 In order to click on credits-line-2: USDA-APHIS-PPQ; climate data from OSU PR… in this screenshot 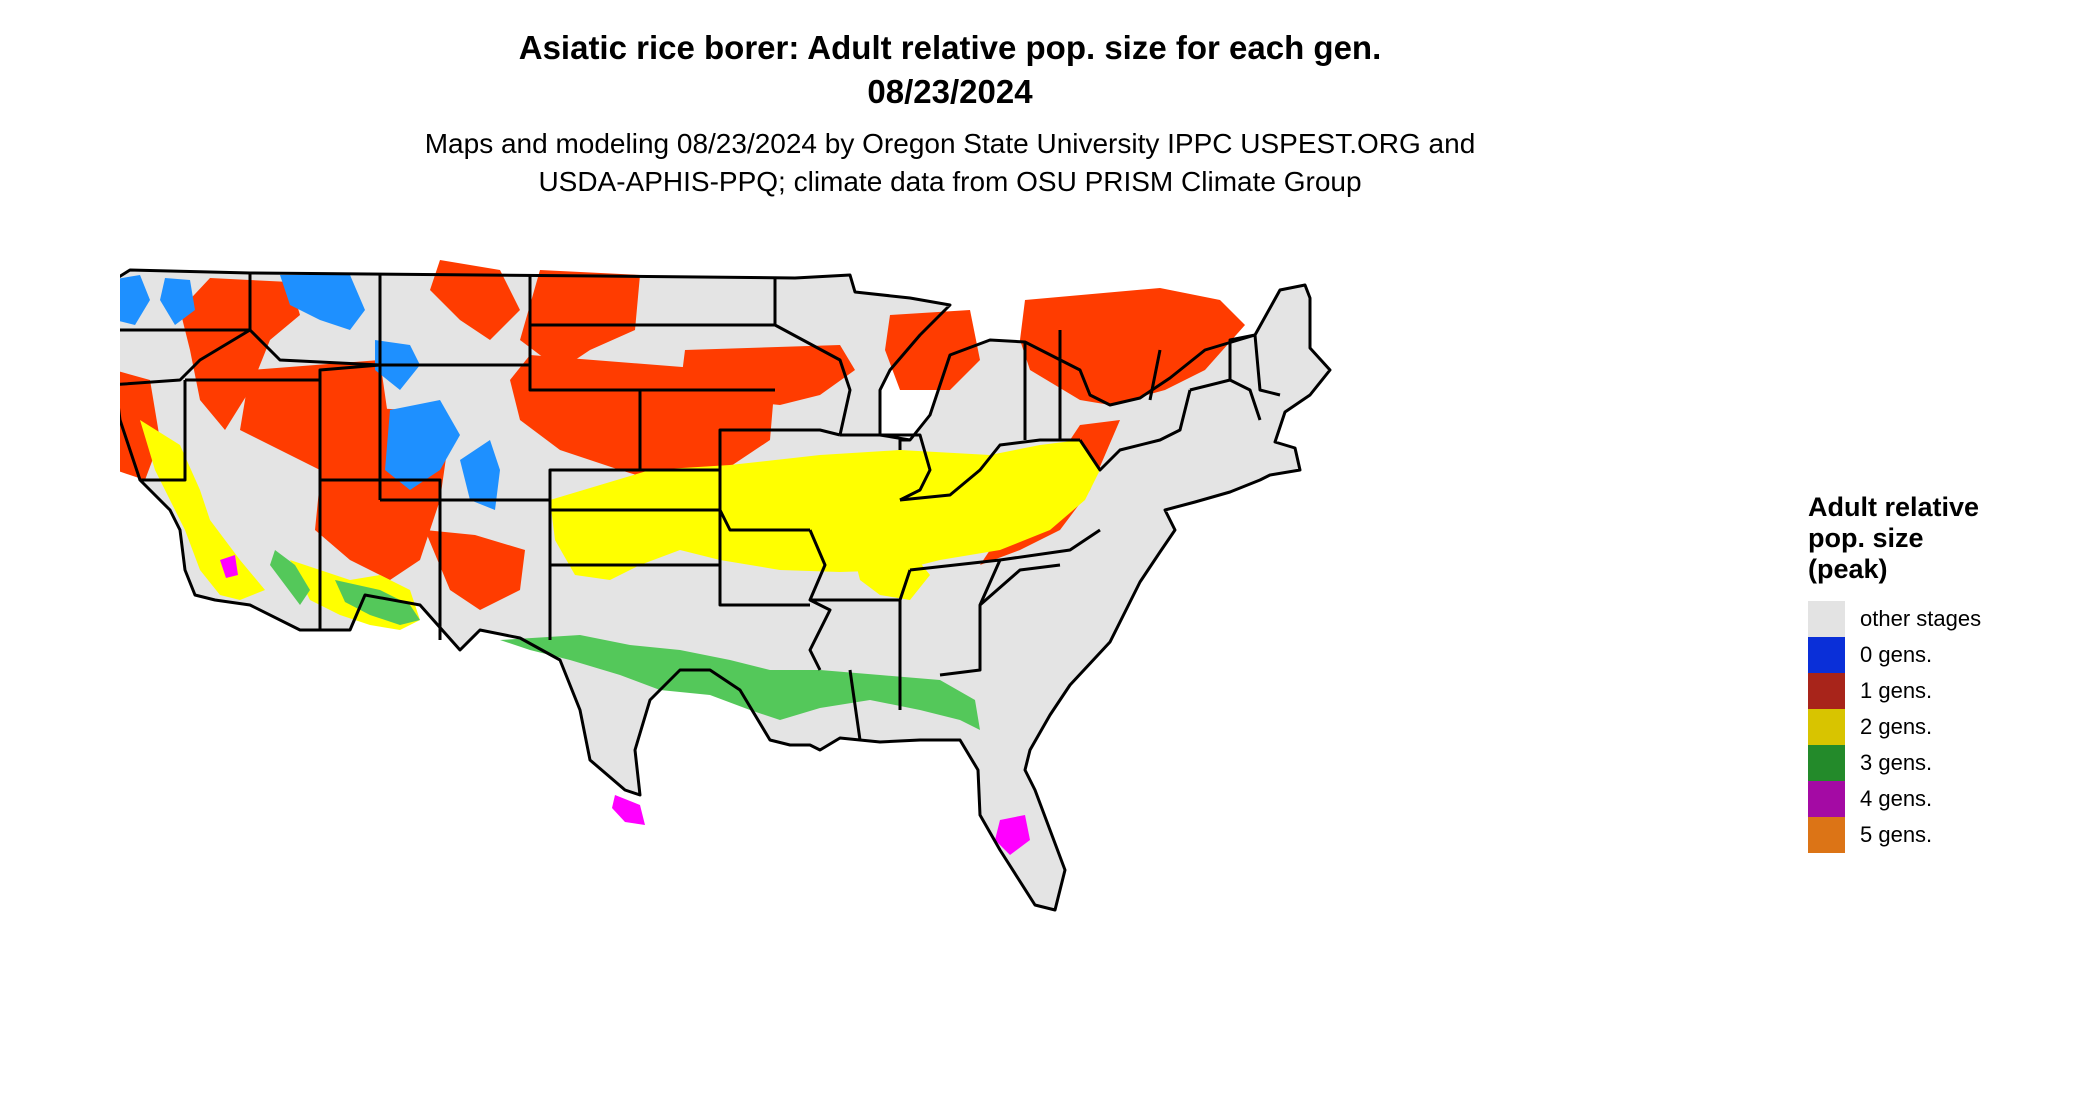, I will do `click(950, 181)`.